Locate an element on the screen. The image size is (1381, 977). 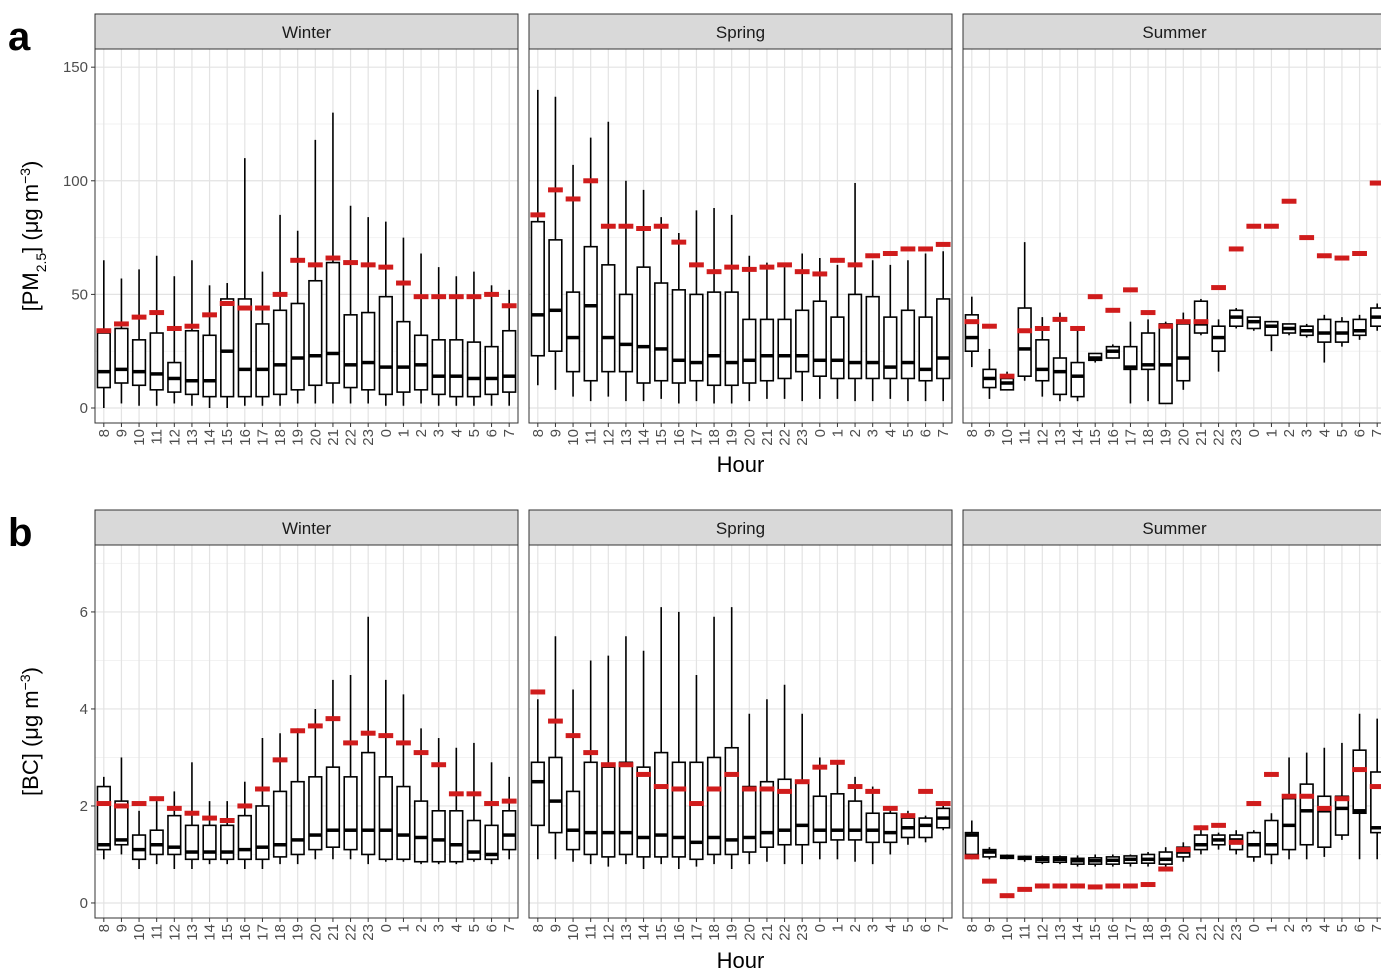
y-axis-title: [PM2.5] (μg m−3) is located at coordinates (33, 236).